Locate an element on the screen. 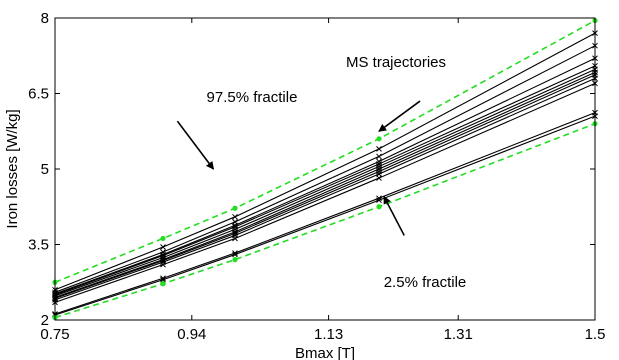  x-tick-label: 1.31 is located at coordinates (458, 334).